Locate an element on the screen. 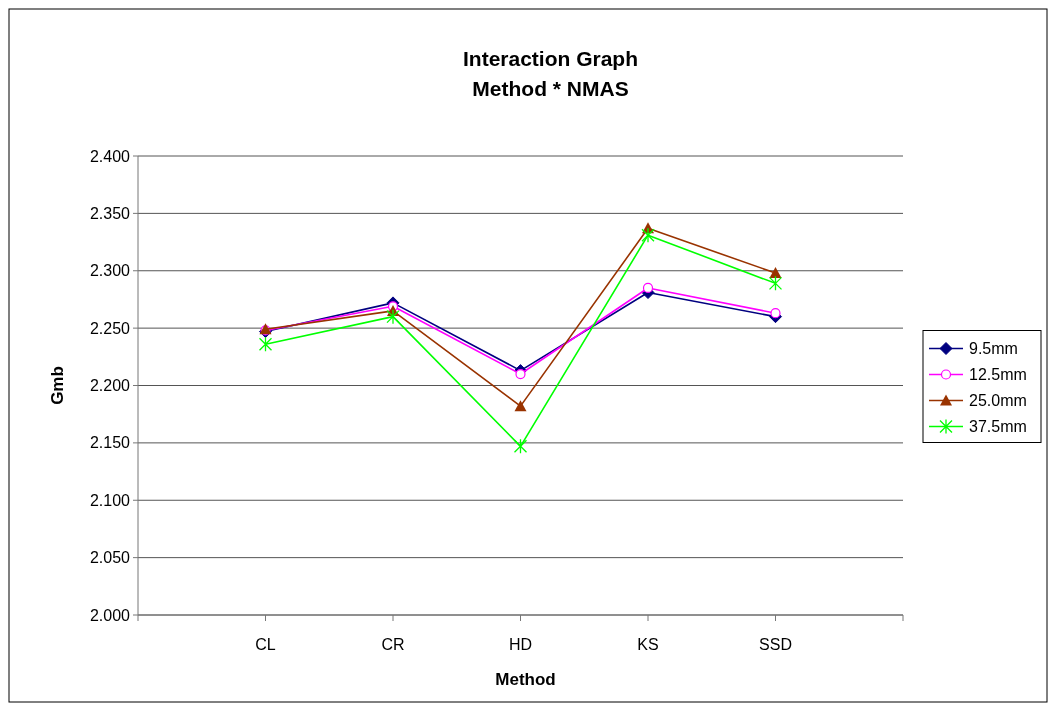 This screenshot has height=711, width=1058. x-tick-label: HD is located at coordinates (520, 644).